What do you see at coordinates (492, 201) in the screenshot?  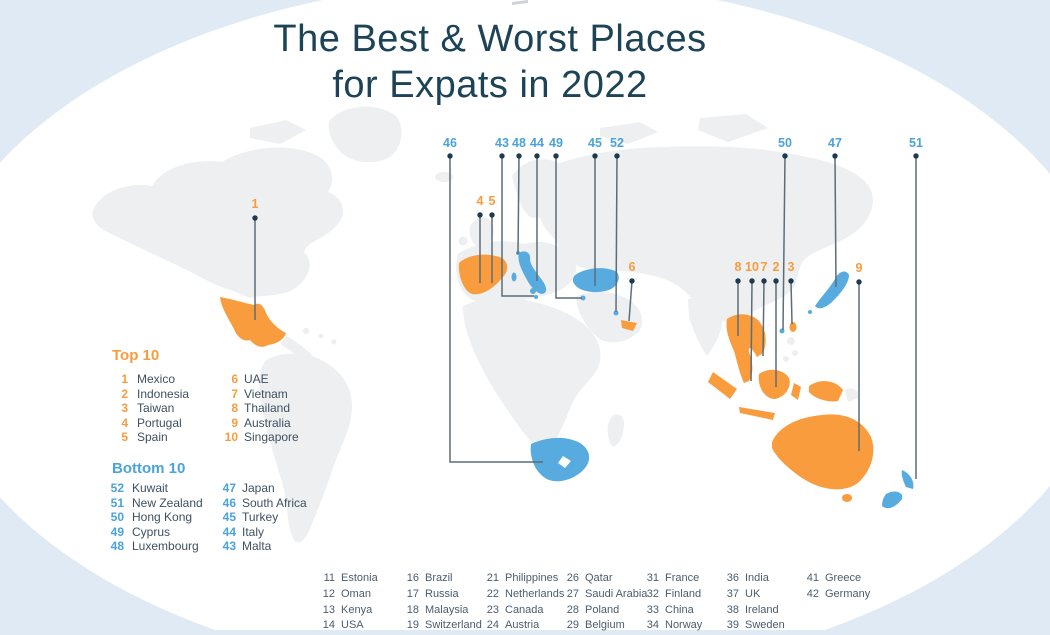 I see `map-callout-5: 5` at bounding box center [492, 201].